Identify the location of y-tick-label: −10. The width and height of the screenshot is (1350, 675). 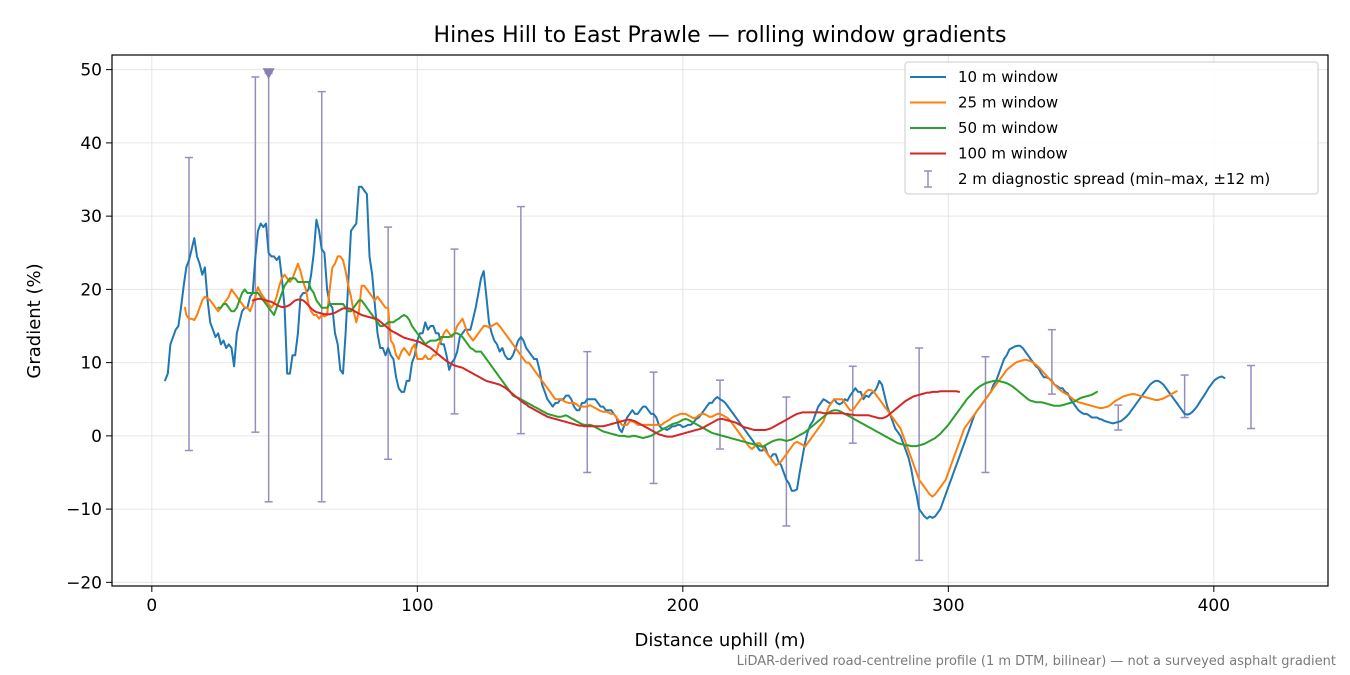
(84, 510).